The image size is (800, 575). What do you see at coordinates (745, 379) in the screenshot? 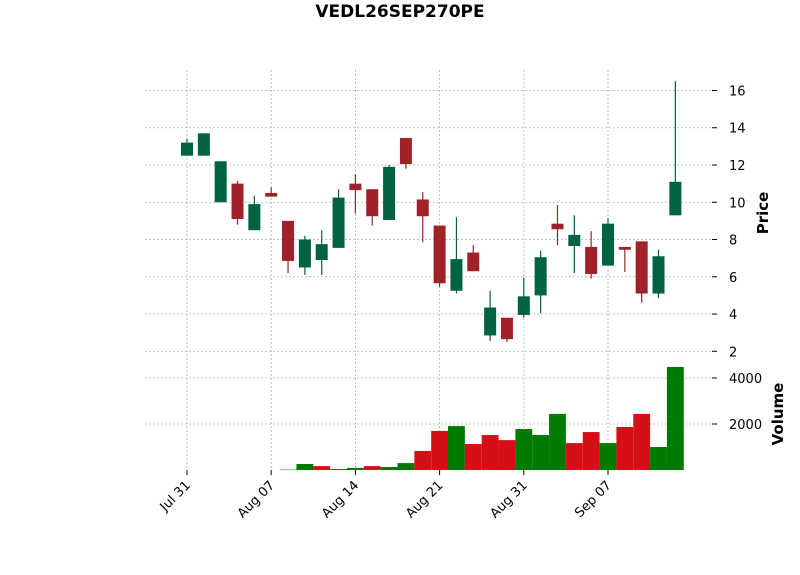
I see `volume-tick-label: 4000` at bounding box center [745, 379].